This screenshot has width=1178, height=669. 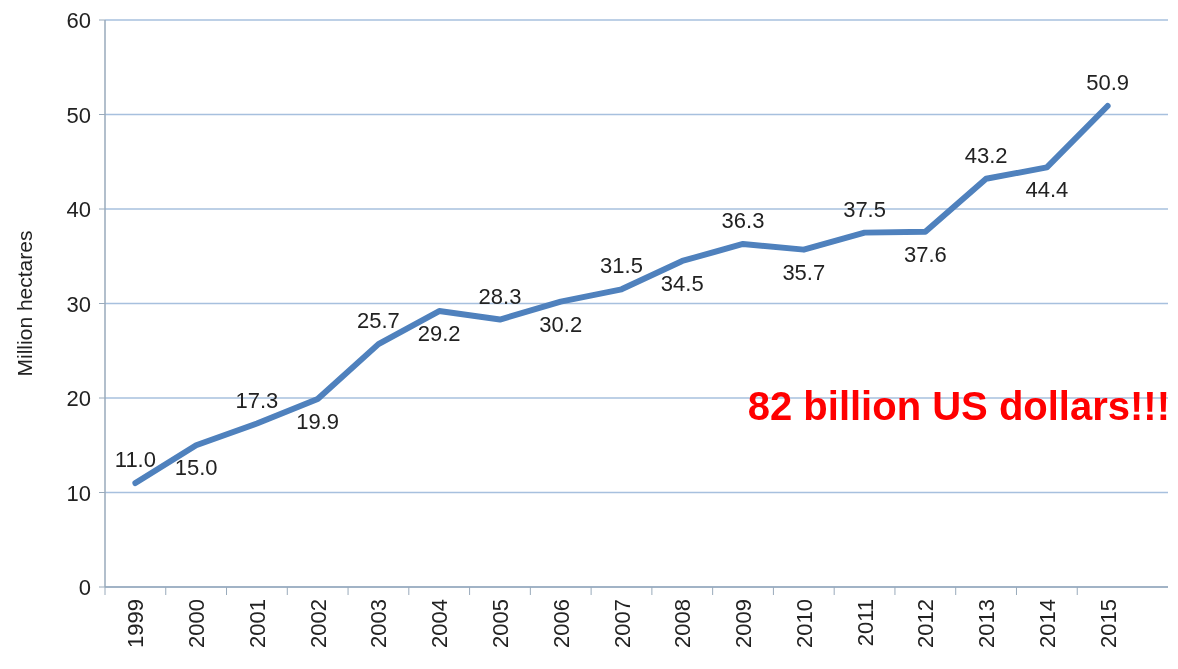 What do you see at coordinates (500, 296) in the screenshot?
I see `data-label: 28.3` at bounding box center [500, 296].